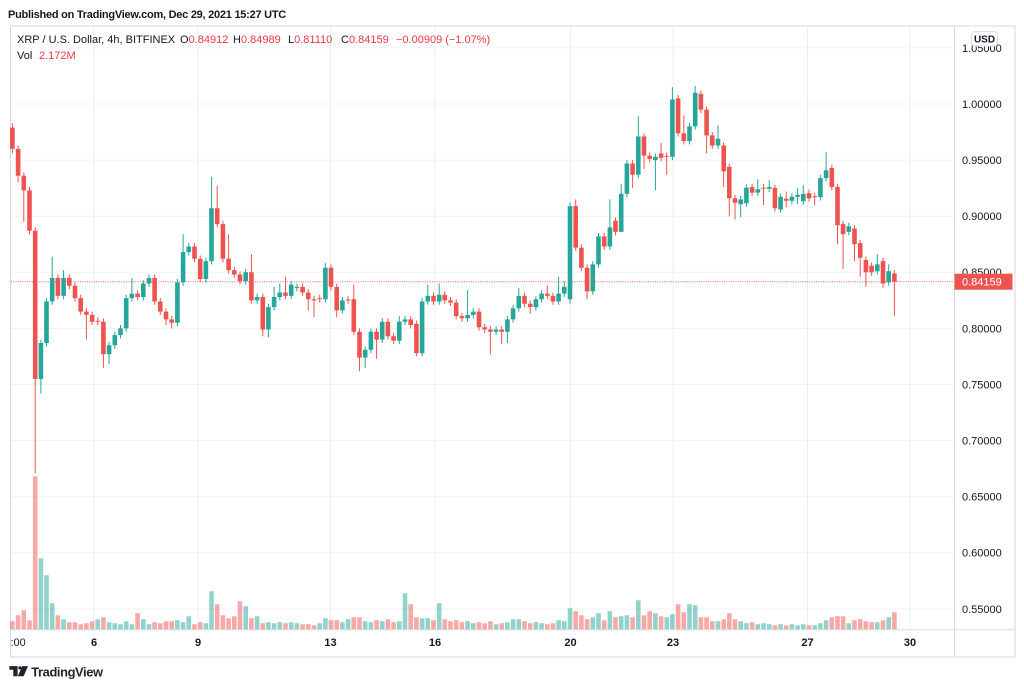 Image resolution: width=1024 pixels, height=688 pixels. I want to click on svg-text: 20, so click(570, 643).